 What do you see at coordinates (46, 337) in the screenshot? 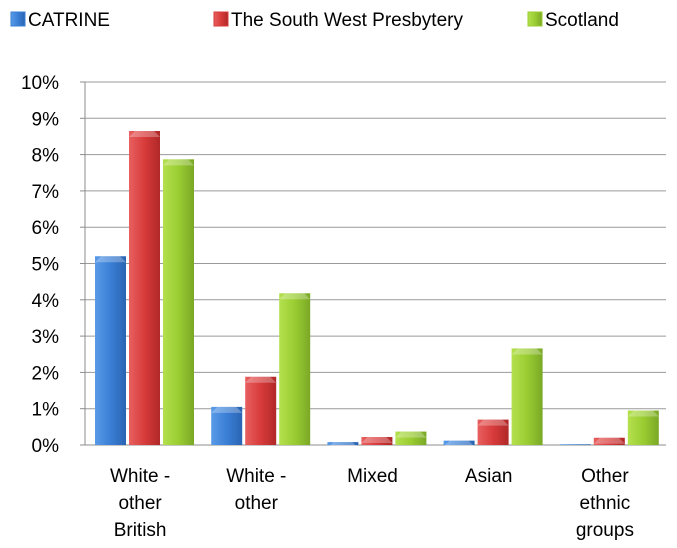
I see `y-tick-label-3: 3%` at bounding box center [46, 337].